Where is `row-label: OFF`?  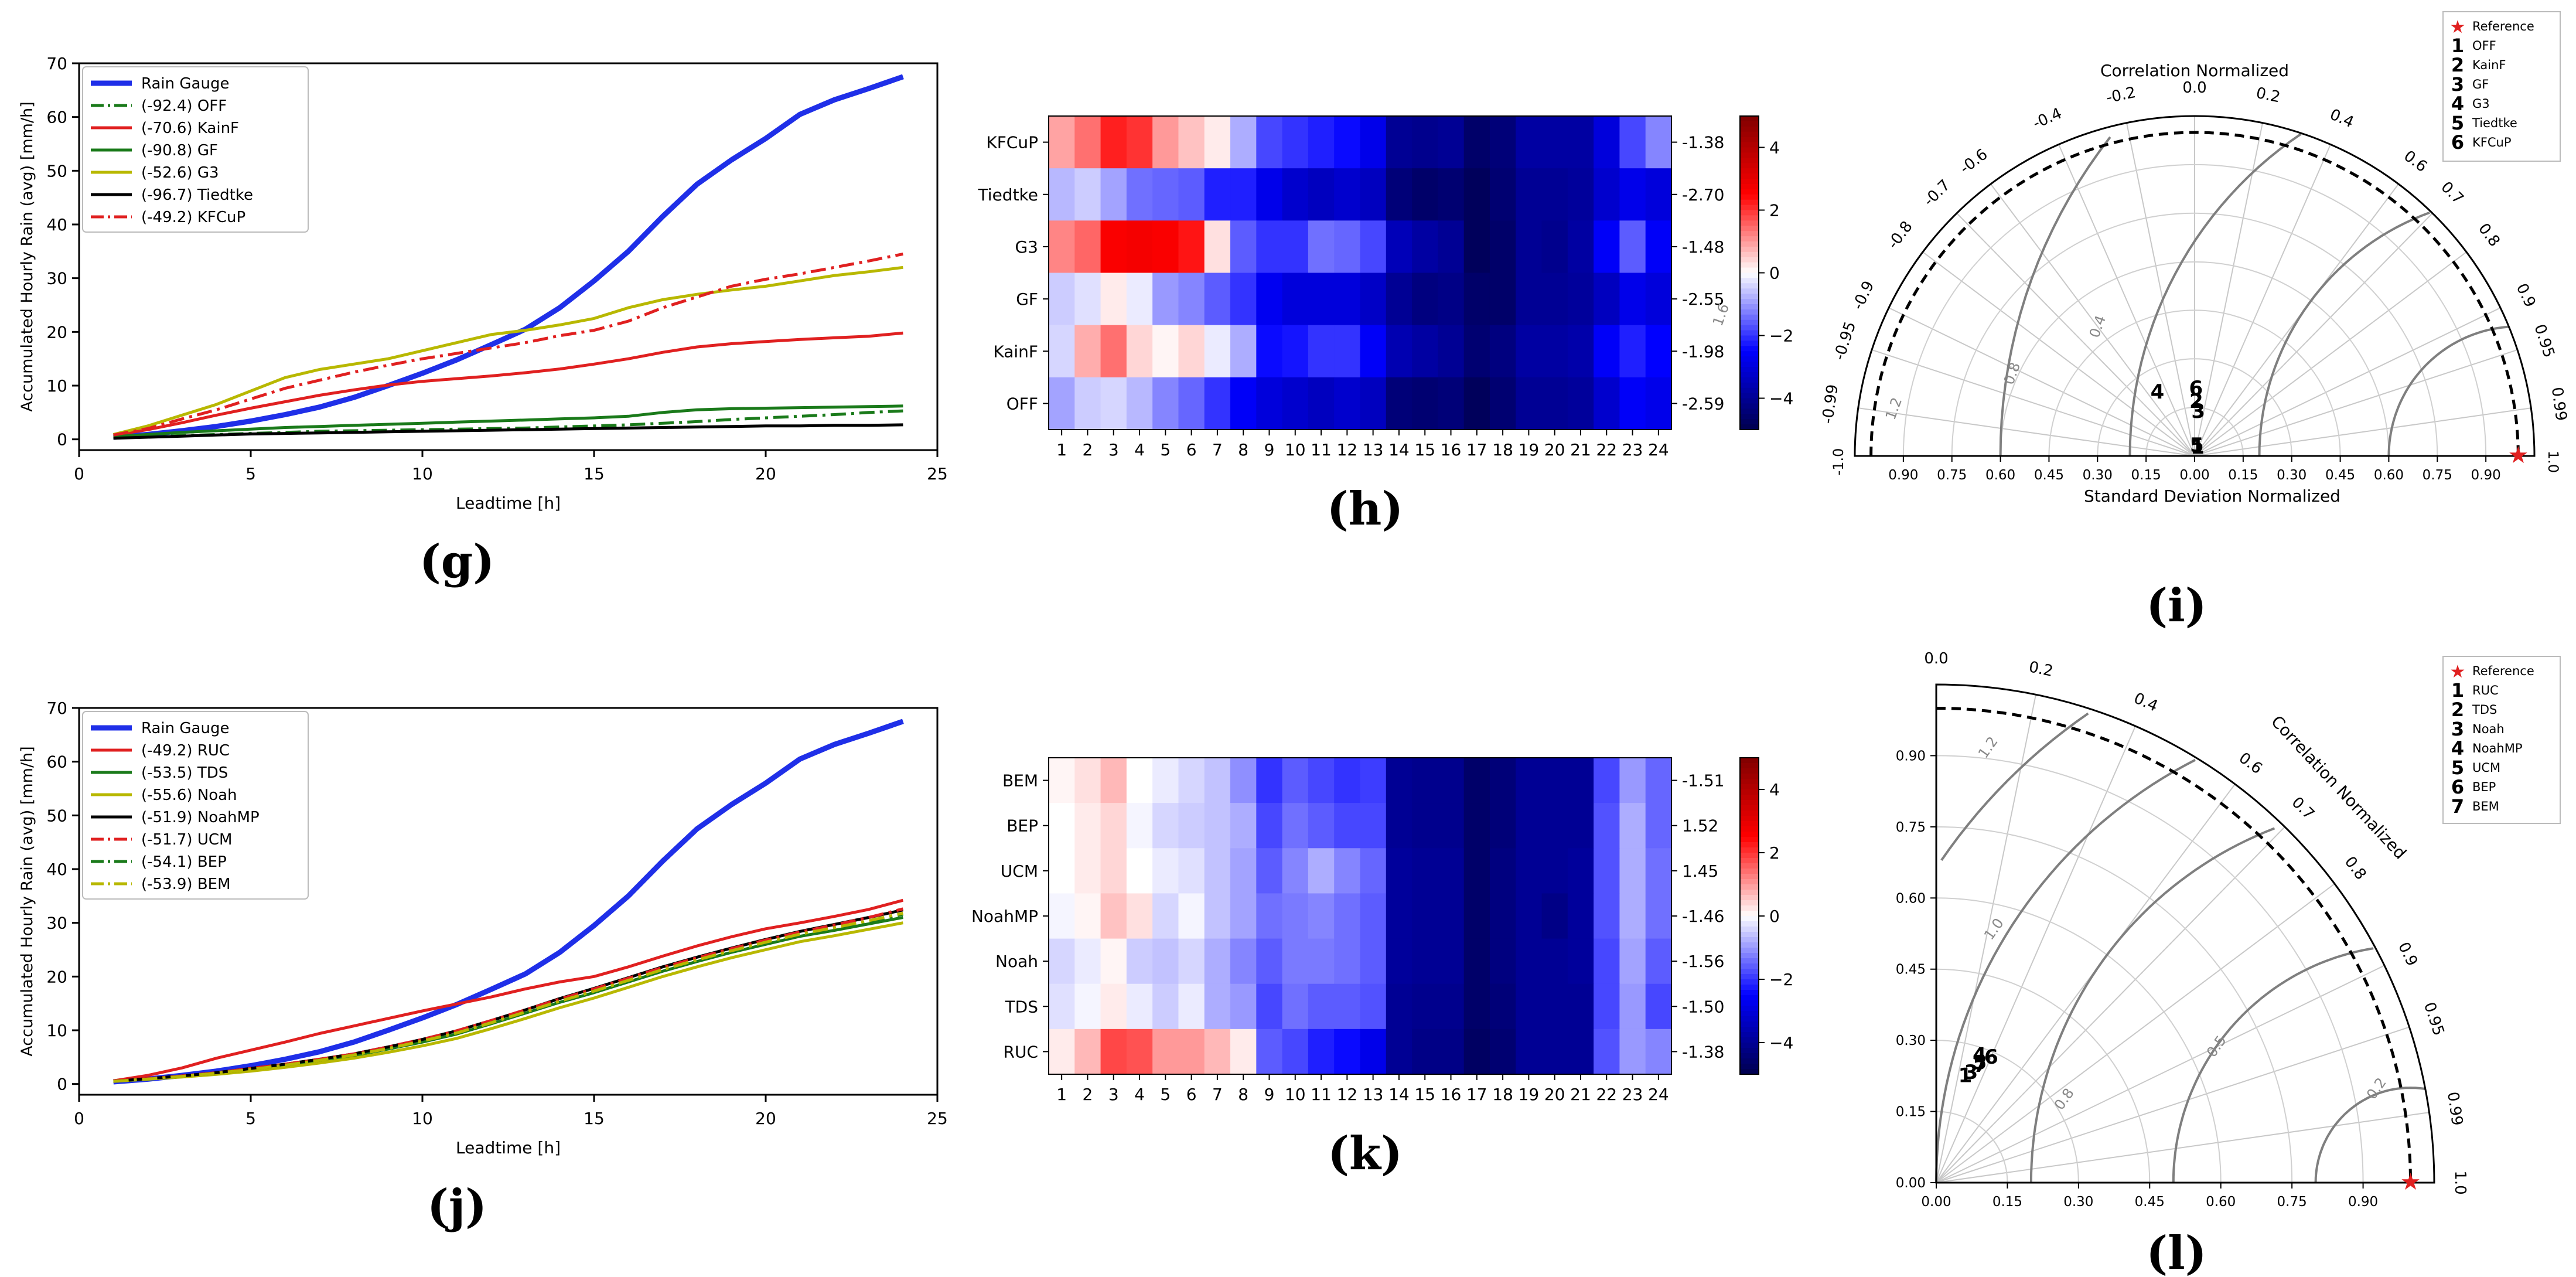 row-label: OFF is located at coordinates (1022, 403).